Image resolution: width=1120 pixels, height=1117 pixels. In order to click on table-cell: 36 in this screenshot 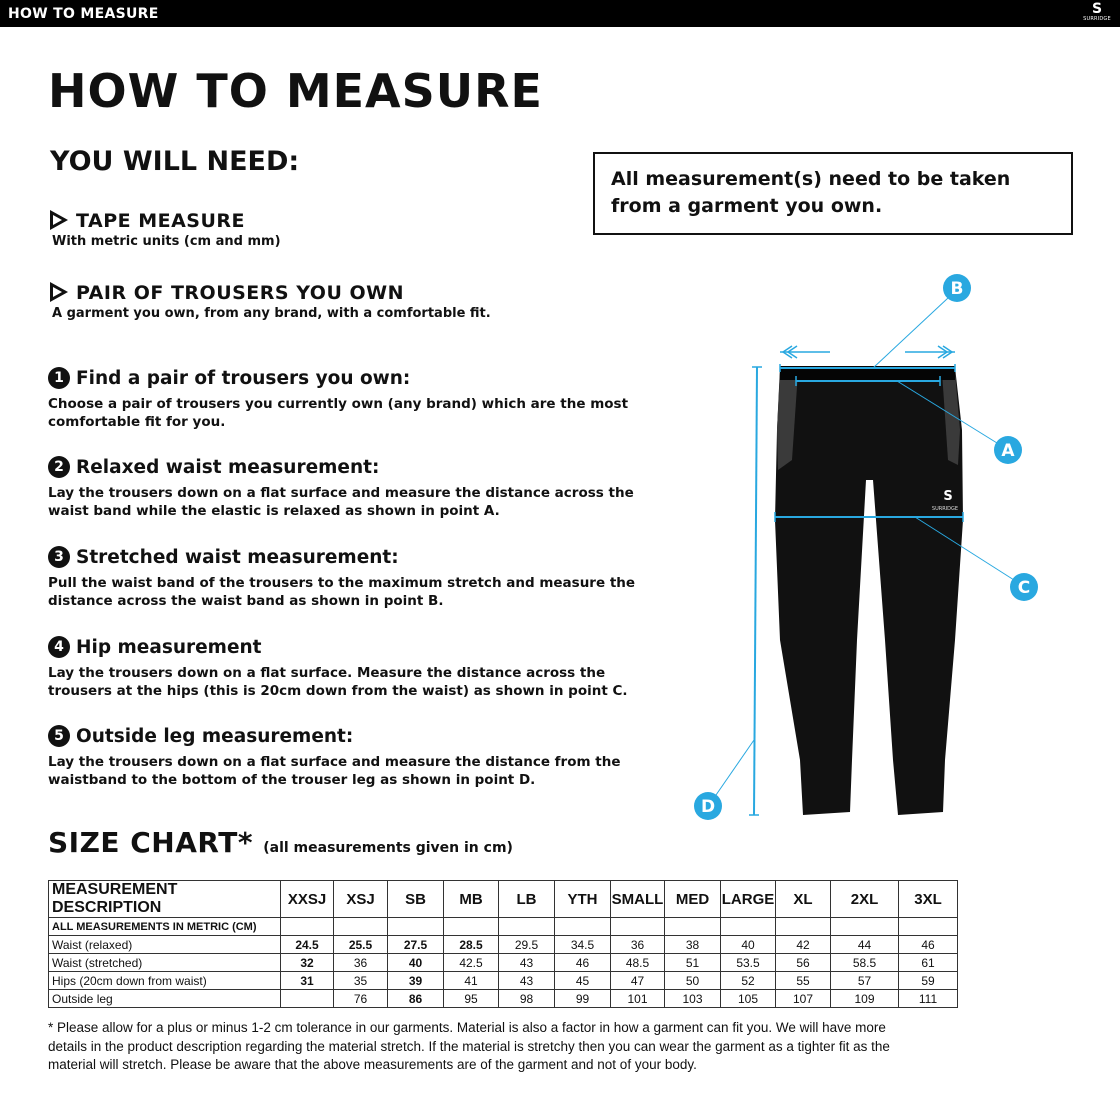, I will do `click(637, 944)`.